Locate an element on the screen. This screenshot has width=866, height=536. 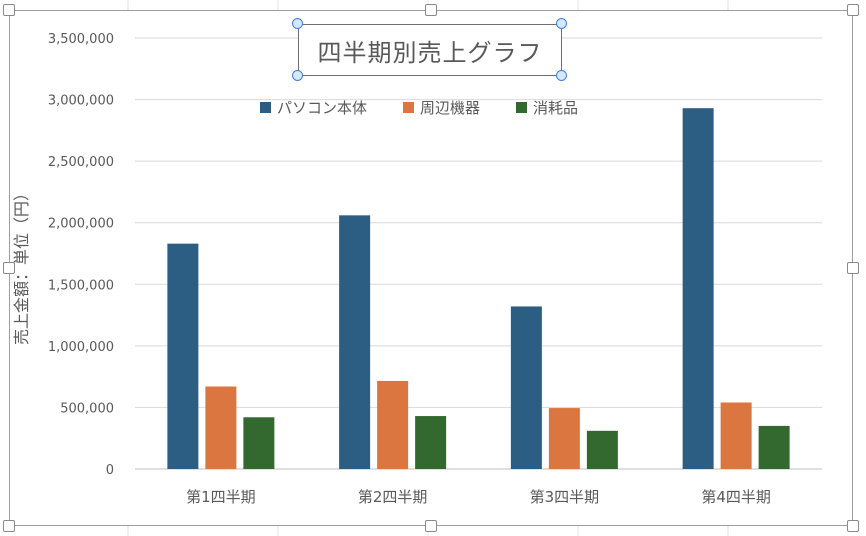
x-tick-label: 第4四半期 is located at coordinates (736, 497).